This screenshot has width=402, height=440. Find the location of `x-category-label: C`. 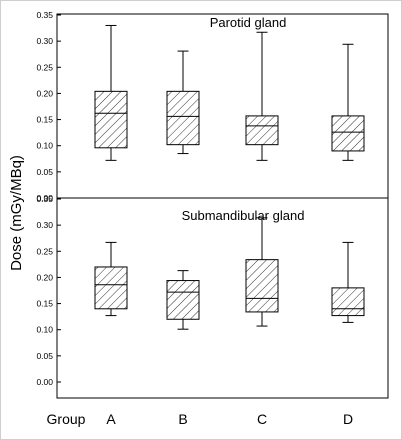

x-category-label: C is located at coordinates (262, 419).